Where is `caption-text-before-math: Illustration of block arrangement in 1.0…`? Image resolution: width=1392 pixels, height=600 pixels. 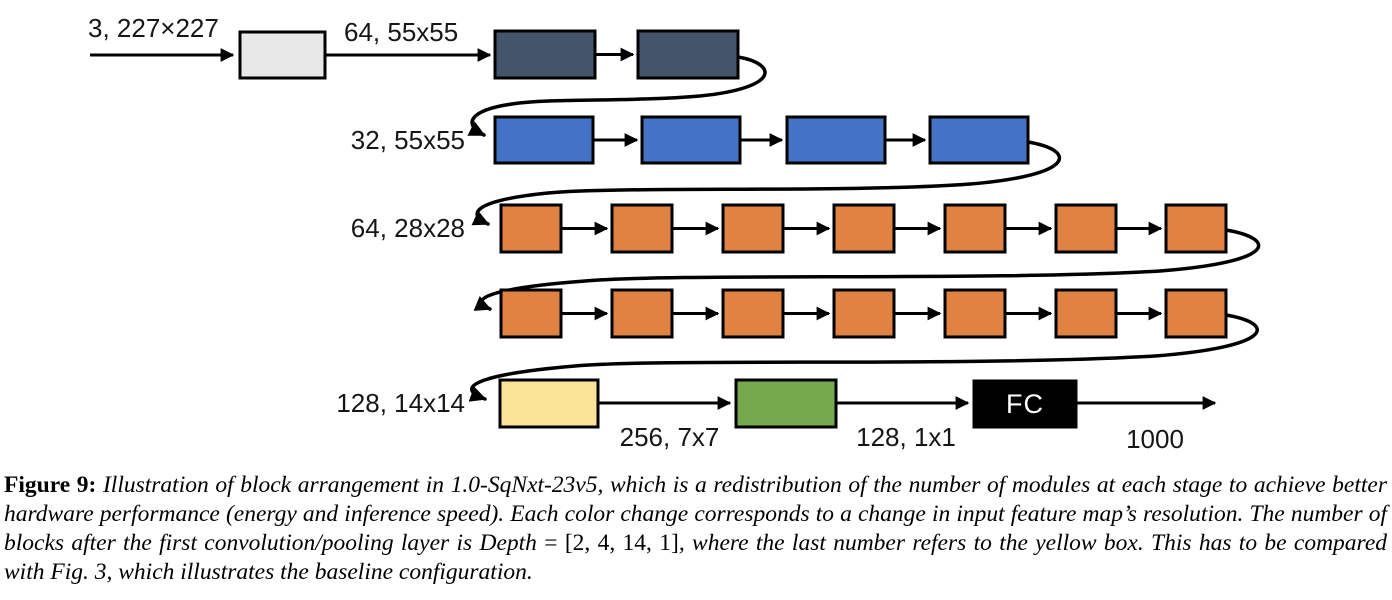 caption-text-before-math: Illustration of block arrangement in 1.0… is located at coordinates (695, 514).